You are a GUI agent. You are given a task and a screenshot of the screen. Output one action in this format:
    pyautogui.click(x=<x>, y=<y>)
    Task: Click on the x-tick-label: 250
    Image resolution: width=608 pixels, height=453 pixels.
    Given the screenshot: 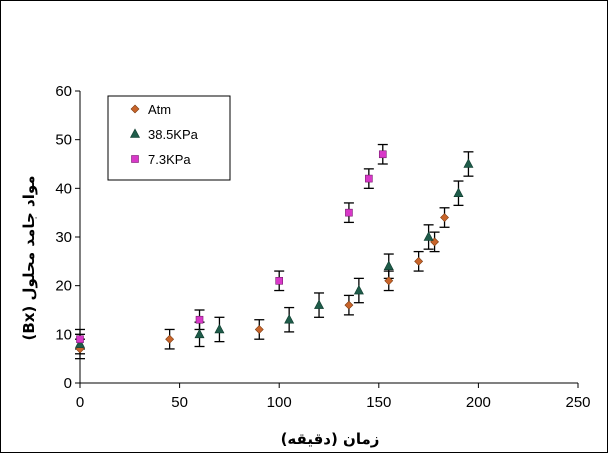 What is the action you would take?
    pyautogui.click(x=577, y=402)
    